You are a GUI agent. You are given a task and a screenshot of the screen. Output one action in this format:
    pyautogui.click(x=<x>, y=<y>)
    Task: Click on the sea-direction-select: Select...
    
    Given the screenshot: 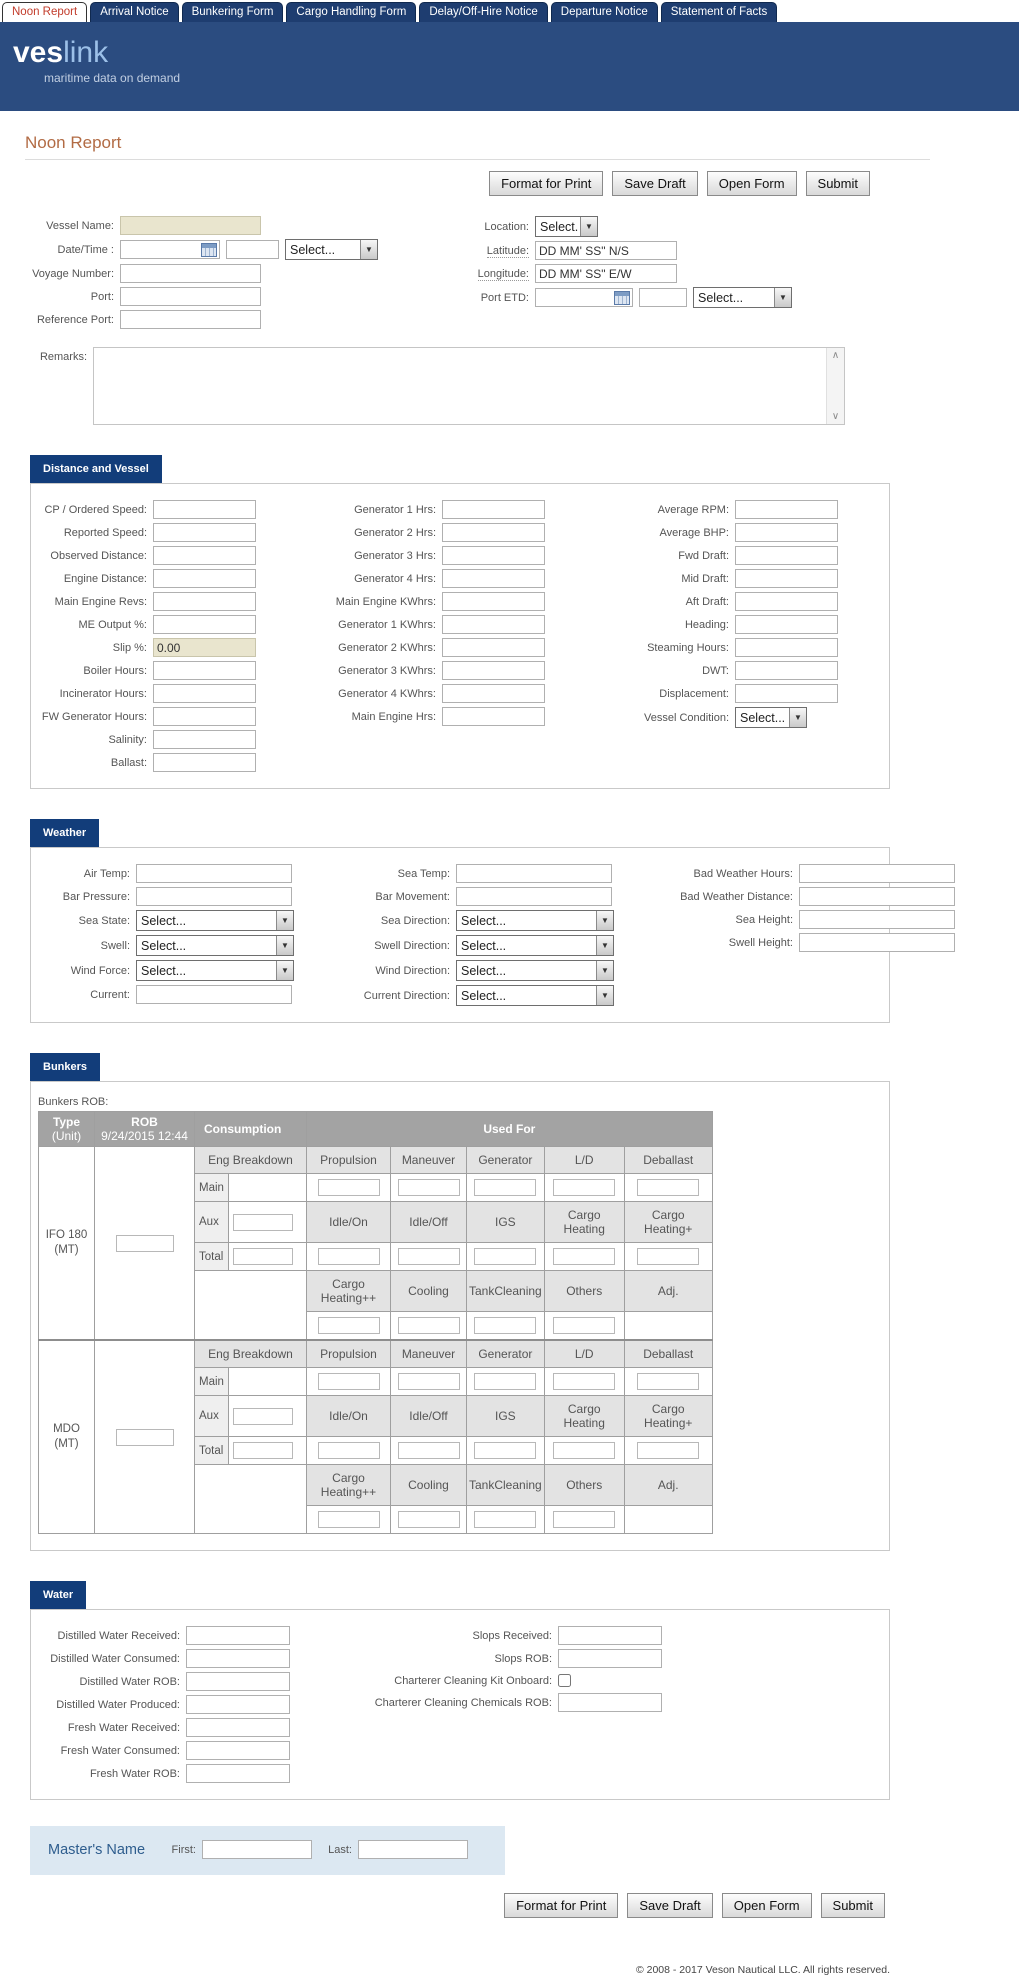 What is the action you would take?
    pyautogui.click(x=526, y=920)
    